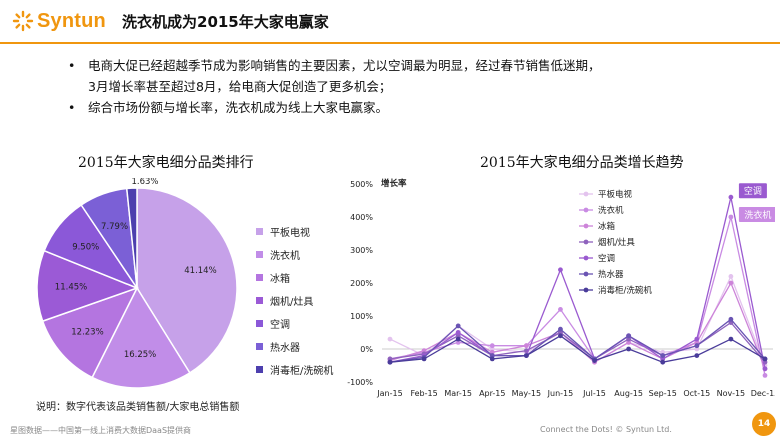 This screenshot has width=780, height=439. Describe the element at coordinates (611, 274) in the screenshot. I see `legend-label: 热水器` at that location.